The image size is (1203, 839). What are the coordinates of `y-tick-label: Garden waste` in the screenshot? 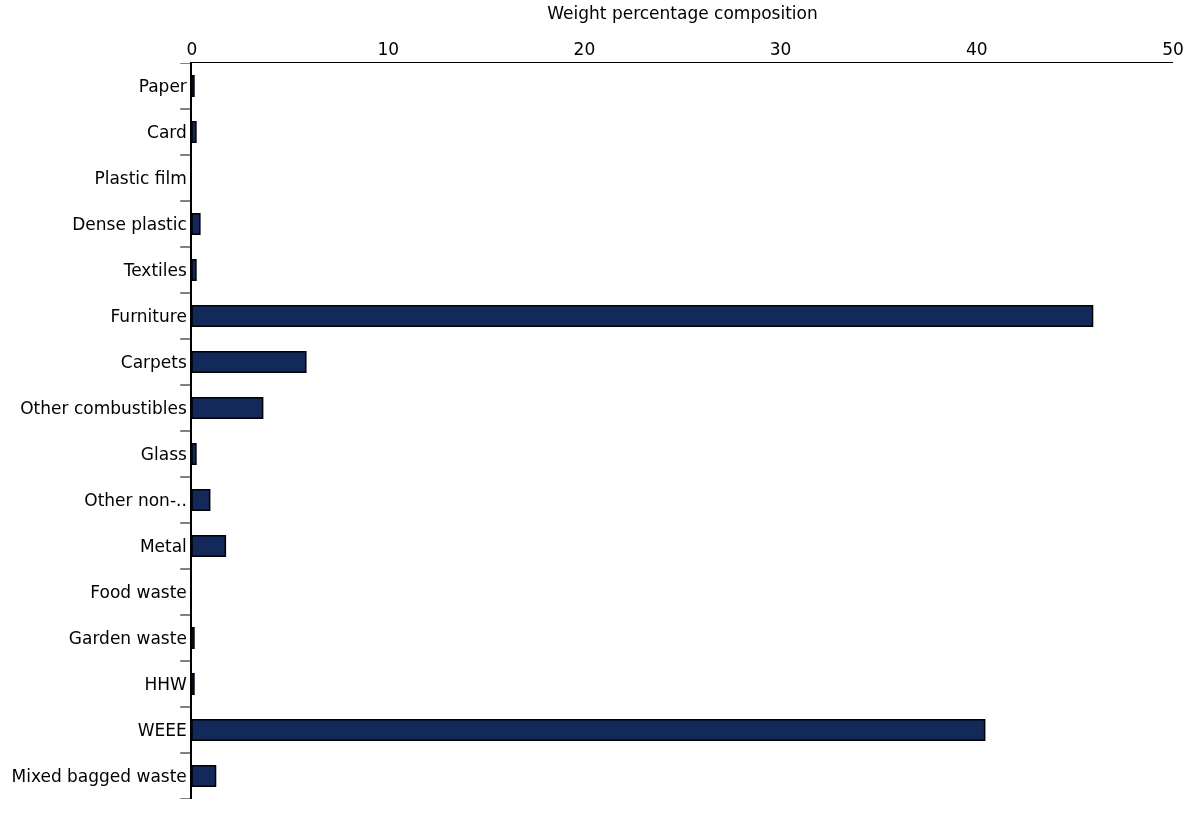 It's located at (127, 637).